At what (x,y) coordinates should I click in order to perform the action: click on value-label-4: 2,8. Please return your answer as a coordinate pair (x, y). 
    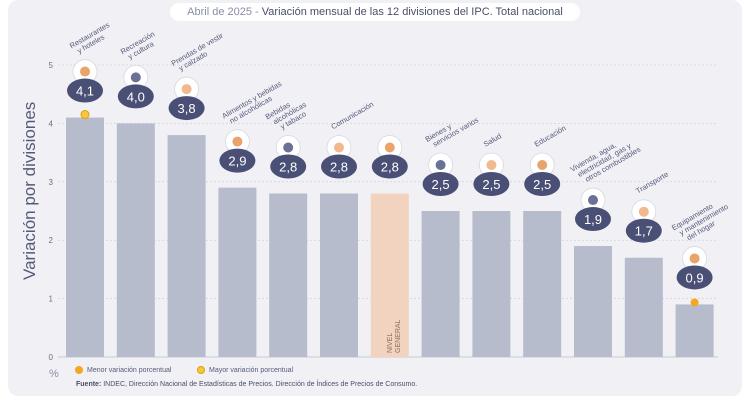
    Looking at the image, I should click on (288, 166).